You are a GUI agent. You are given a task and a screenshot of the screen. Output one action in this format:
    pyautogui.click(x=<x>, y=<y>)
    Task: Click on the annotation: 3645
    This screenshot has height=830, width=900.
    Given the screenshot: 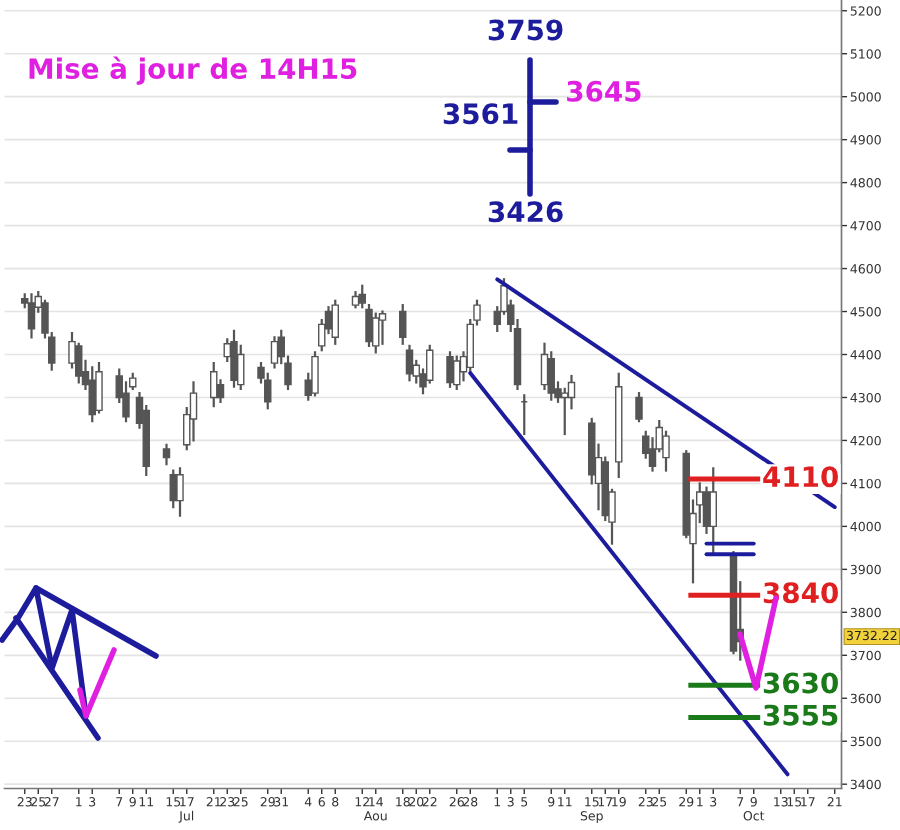 What is the action you would take?
    pyautogui.click(x=604, y=91)
    